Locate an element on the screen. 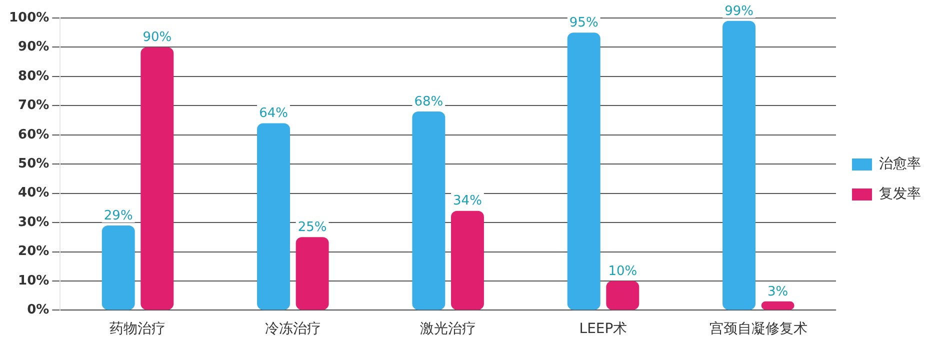 The image size is (951, 345). data-label: 25% is located at coordinates (312, 228).